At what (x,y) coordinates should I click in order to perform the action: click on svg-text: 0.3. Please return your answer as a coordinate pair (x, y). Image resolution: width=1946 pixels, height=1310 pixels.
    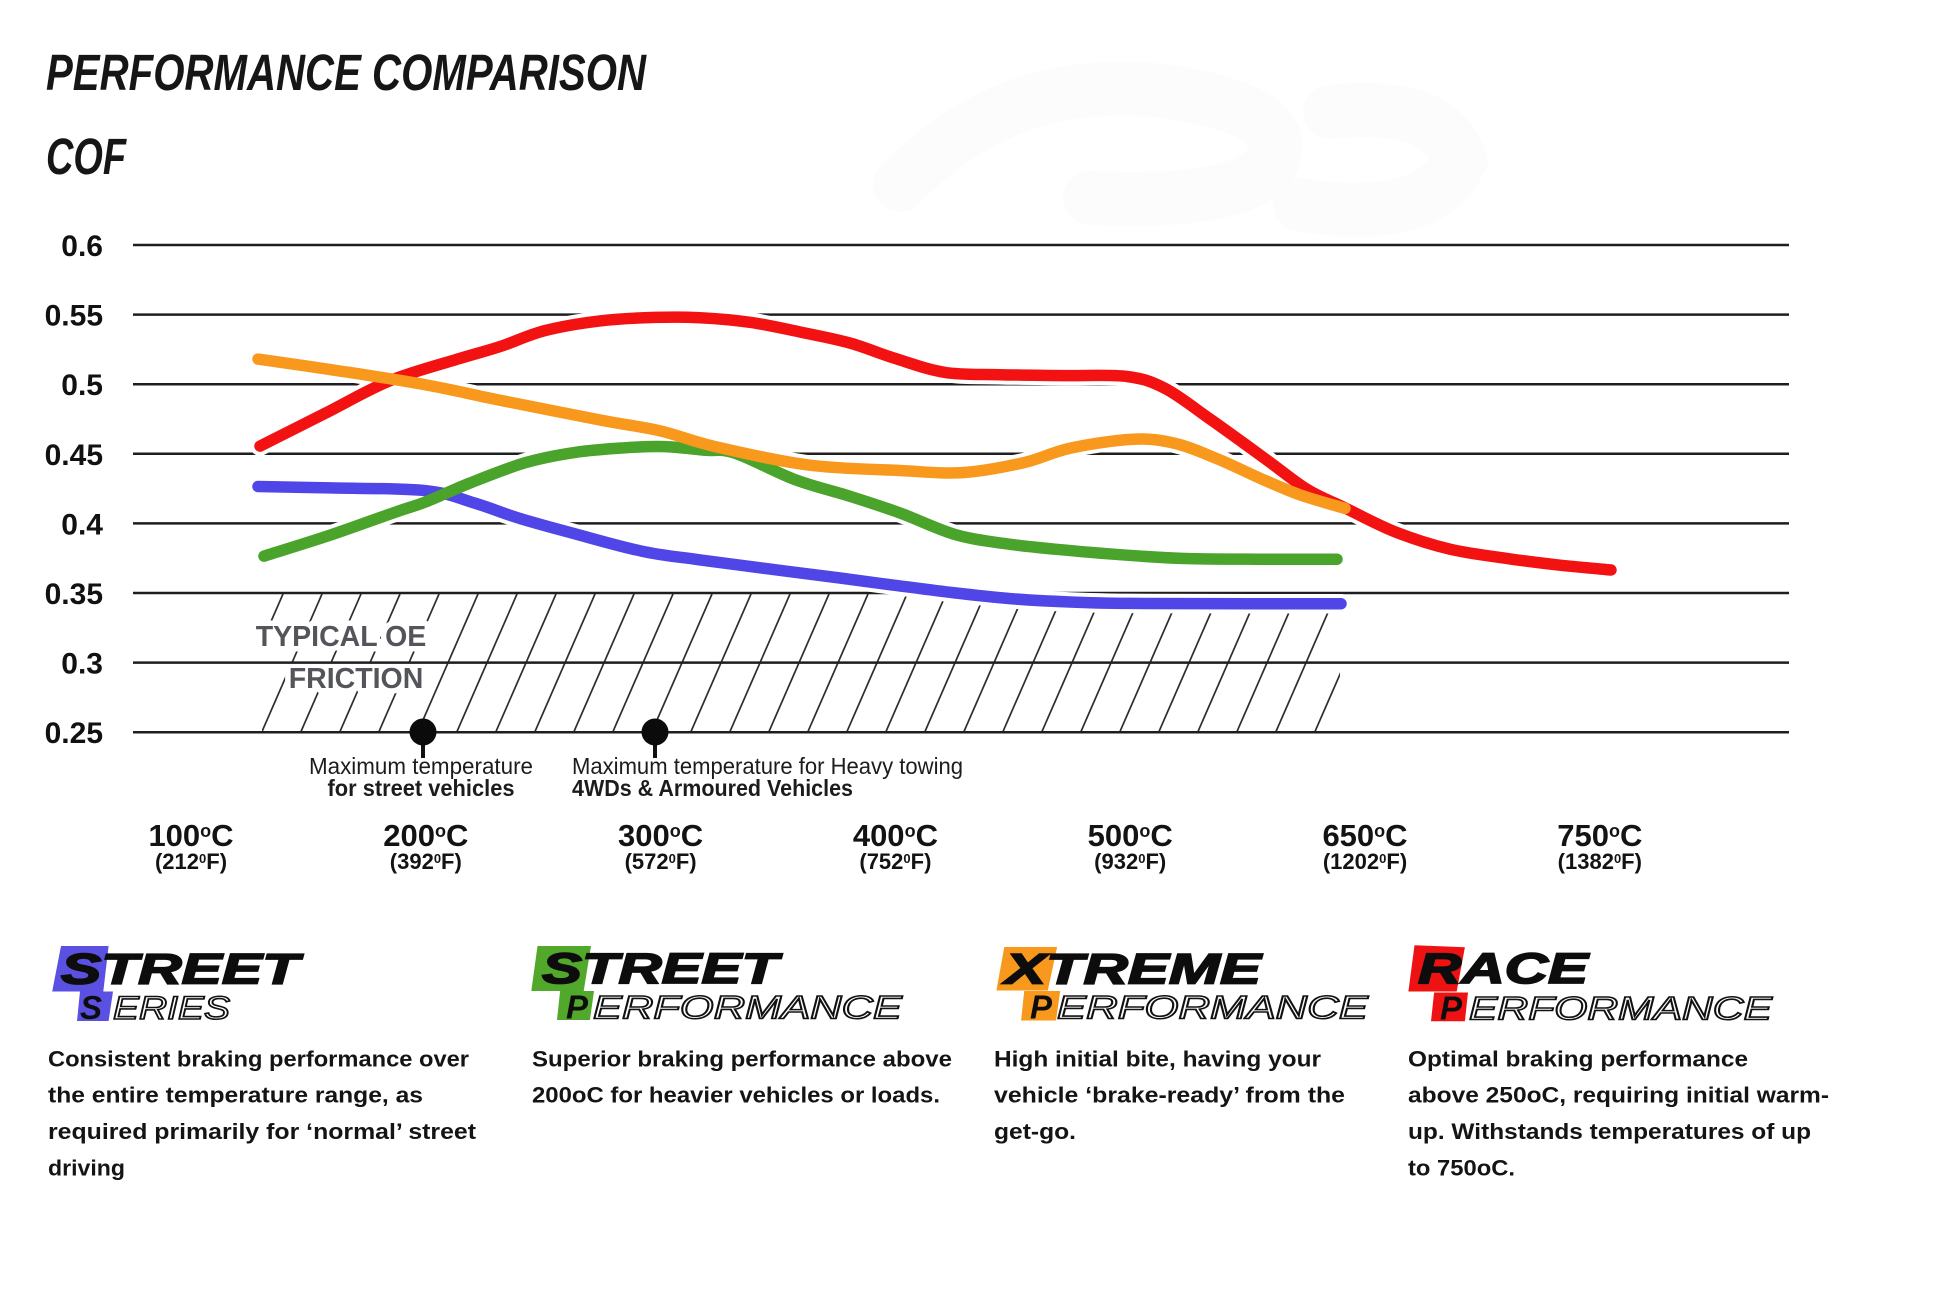
    Looking at the image, I should click on (82, 664).